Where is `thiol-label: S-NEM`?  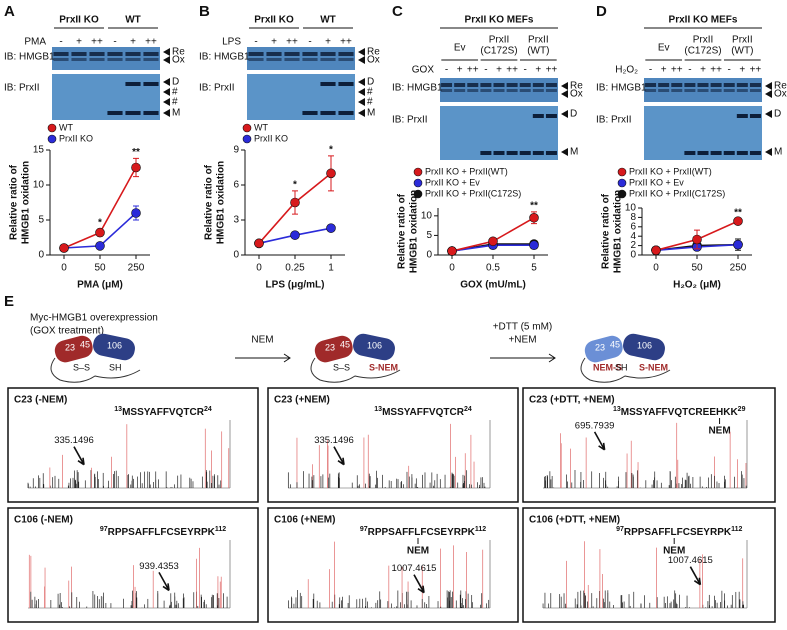 thiol-label: S-NEM is located at coordinates (653, 367).